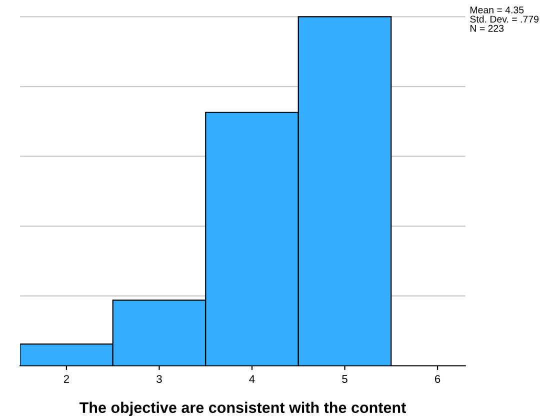 The image size is (543, 418). What do you see at coordinates (67, 379) in the screenshot?
I see `x-tick-label: 2` at bounding box center [67, 379].